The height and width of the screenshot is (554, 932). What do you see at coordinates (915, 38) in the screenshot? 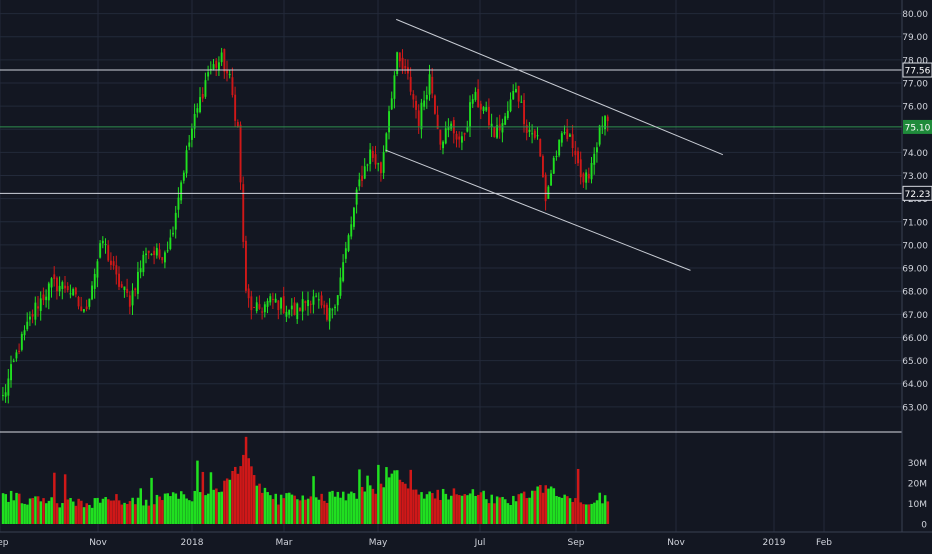
I see `y-tick-label: 79.00` at bounding box center [915, 38].